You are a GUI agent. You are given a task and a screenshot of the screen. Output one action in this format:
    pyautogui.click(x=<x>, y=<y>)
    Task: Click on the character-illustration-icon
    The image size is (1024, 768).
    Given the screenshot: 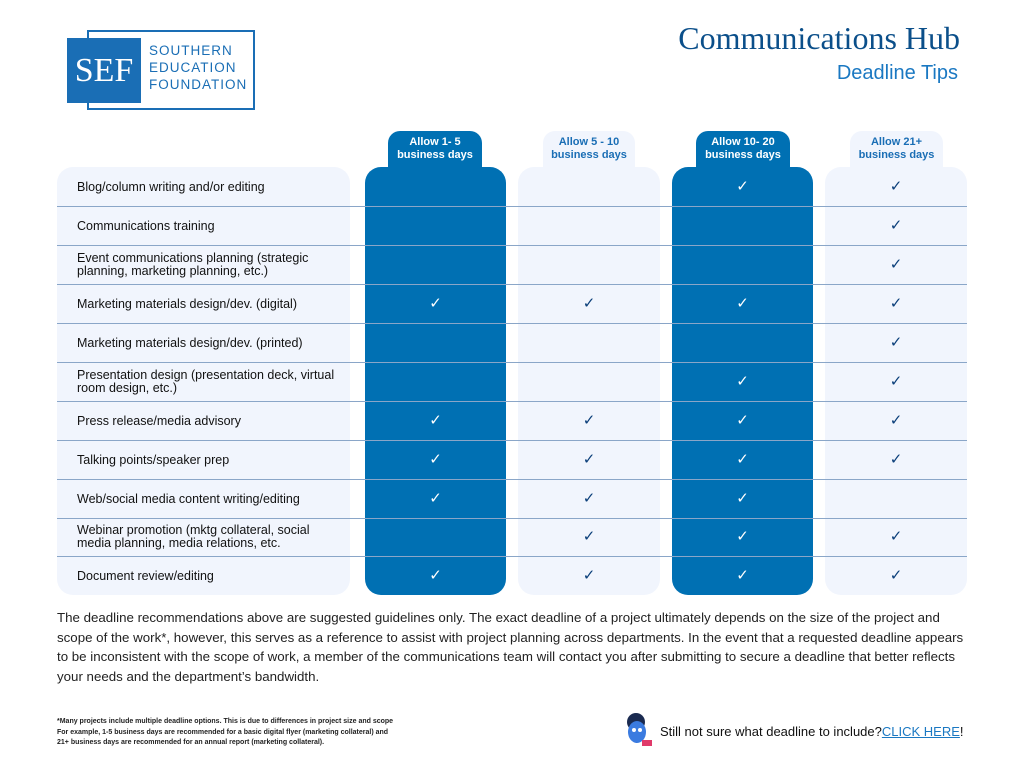 What is the action you would take?
    pyautogui.click(x=639, y=729)
    